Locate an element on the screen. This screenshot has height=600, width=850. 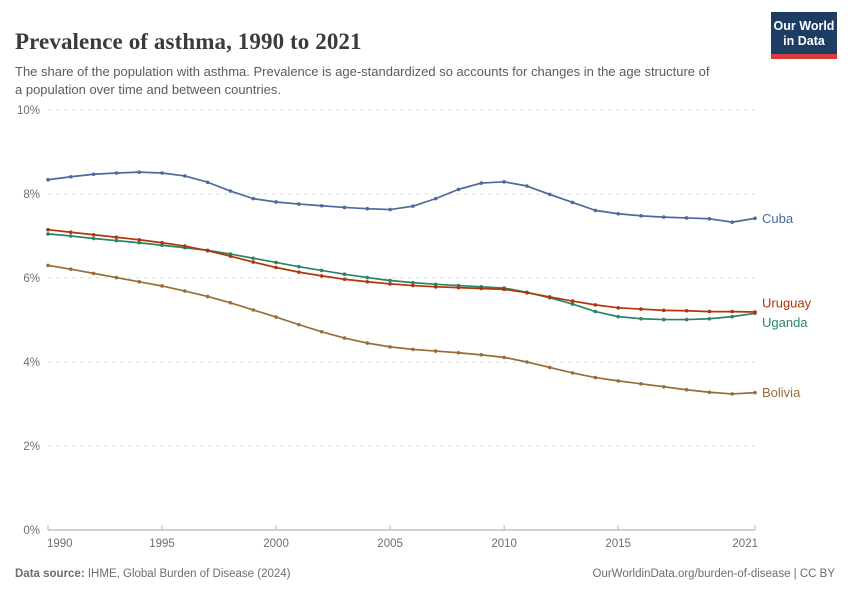
line-uruguay is located at coordinates (401, 270).